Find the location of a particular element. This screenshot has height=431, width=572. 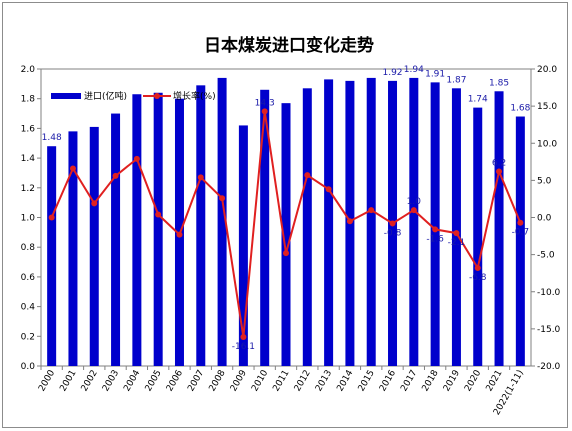

x-tick-label: 2009 is located at coordinates (239, 380).